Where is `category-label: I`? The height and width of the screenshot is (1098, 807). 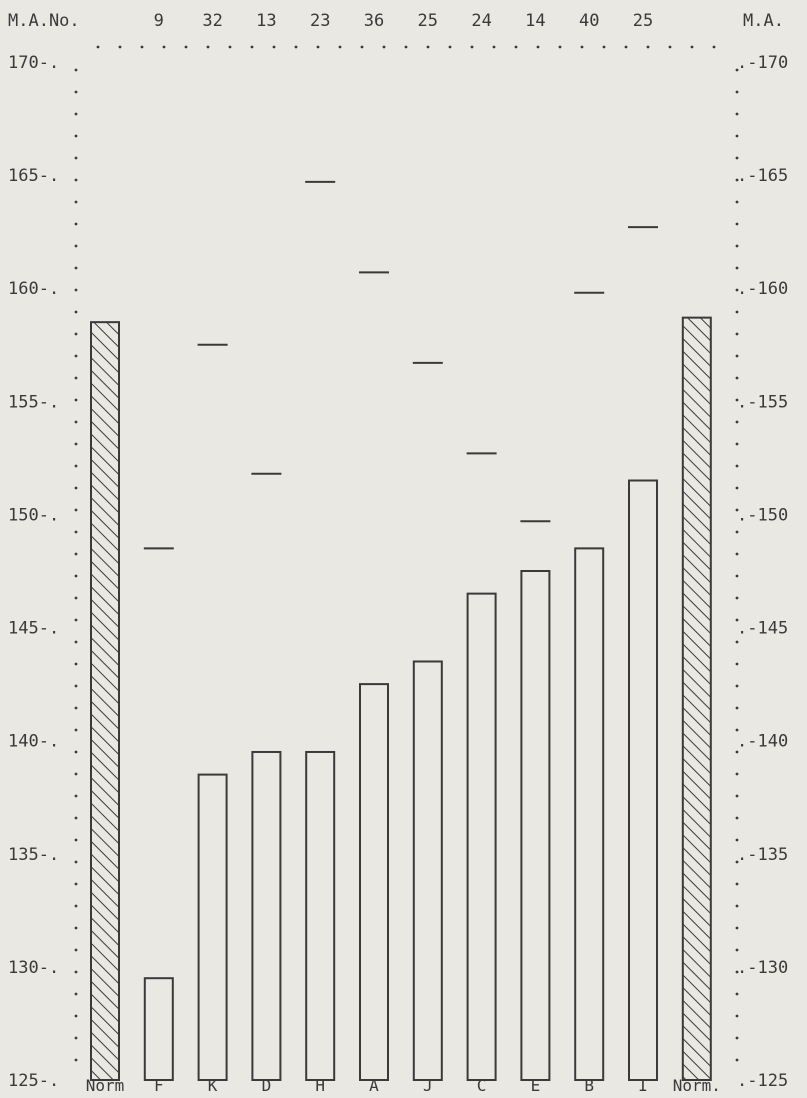 category-label: I is located at coordinates (643, 1085).